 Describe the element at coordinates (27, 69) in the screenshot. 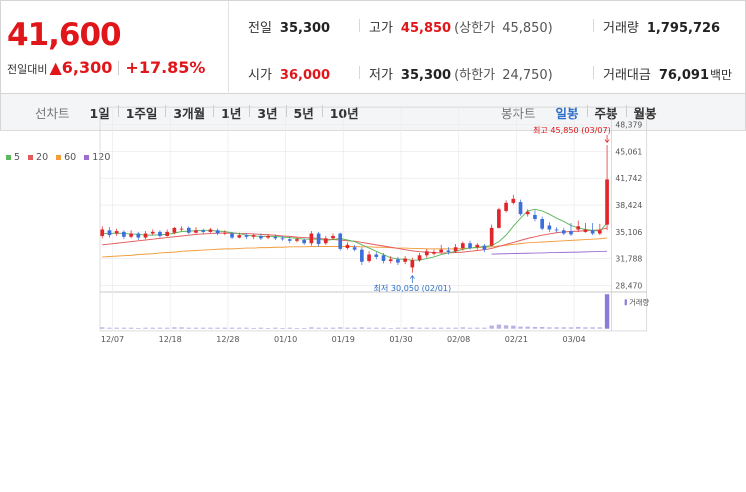

I see `change-label: 전일대비` at that location.